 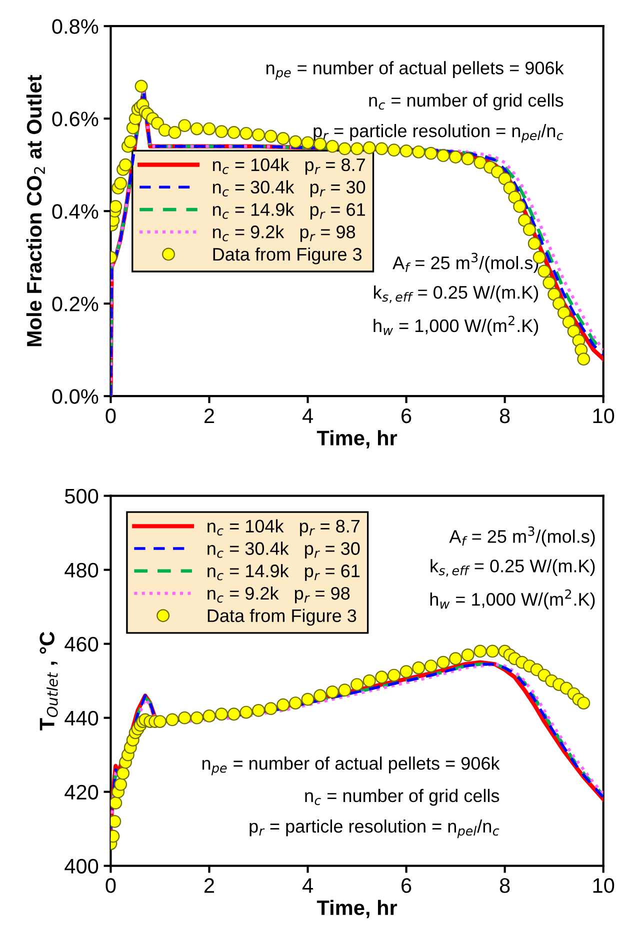 I want to click on annotation: A$_{f}$ = 25 m$^{3}$/(mol.s), so click(x=522, y=536).